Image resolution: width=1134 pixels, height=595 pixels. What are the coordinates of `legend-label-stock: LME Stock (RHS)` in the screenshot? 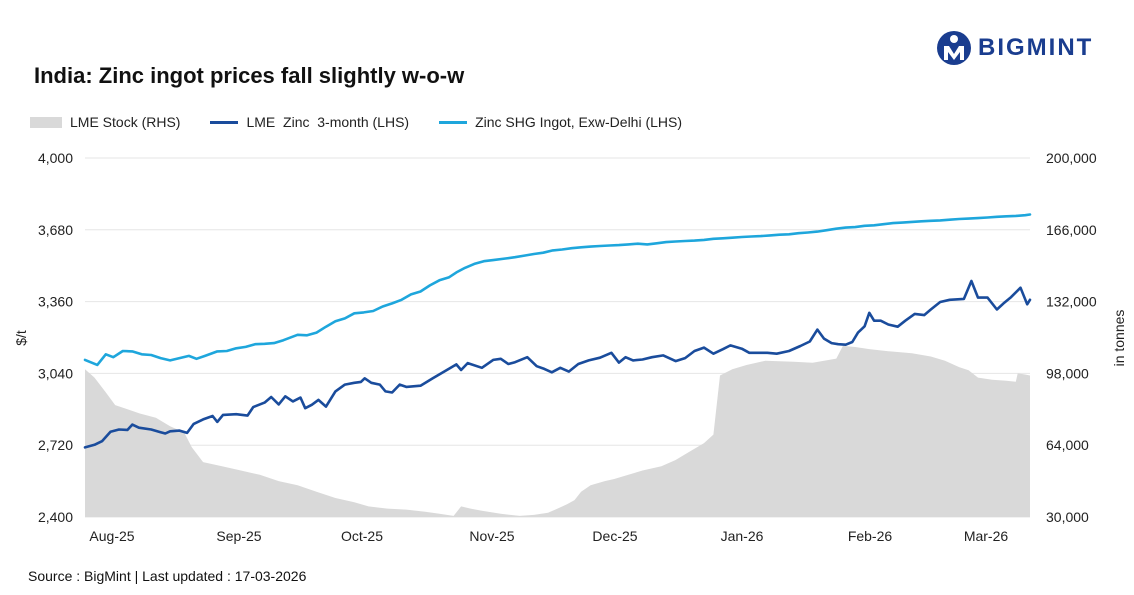 It's located at (125, 122).